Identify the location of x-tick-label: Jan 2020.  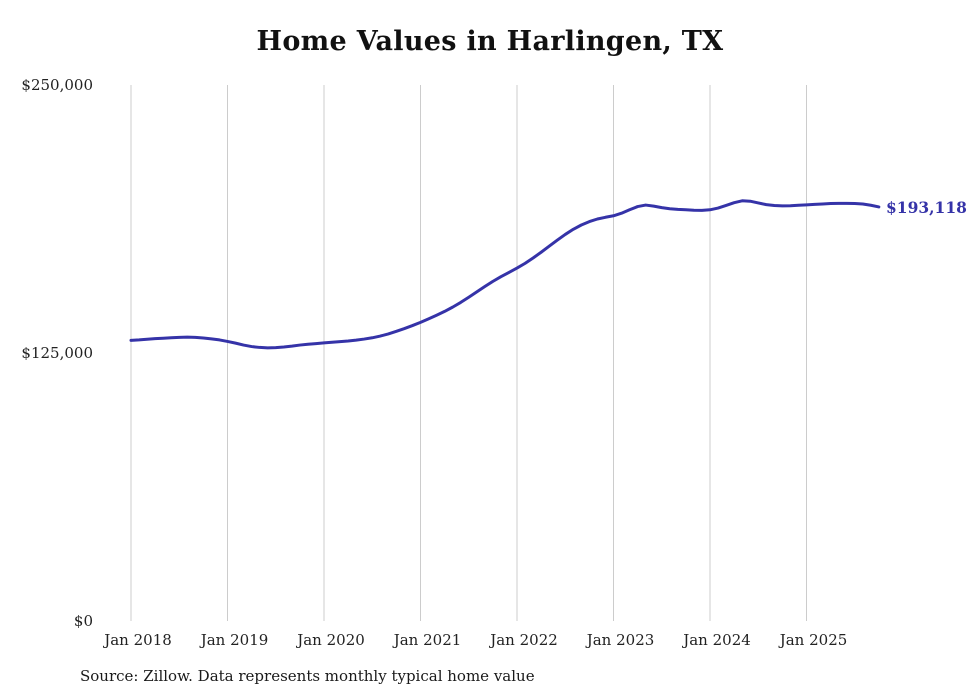
(330, 640).